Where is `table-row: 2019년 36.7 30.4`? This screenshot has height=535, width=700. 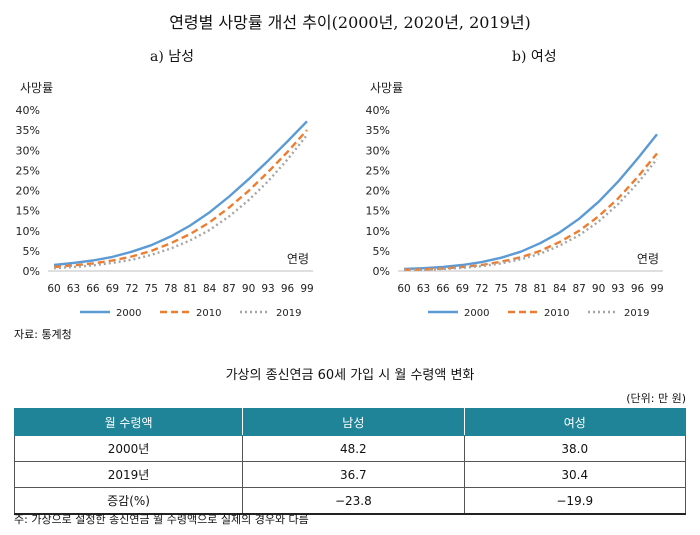
table-row: 2019년 36.7 30.4 is located at coordinates (350, 474).